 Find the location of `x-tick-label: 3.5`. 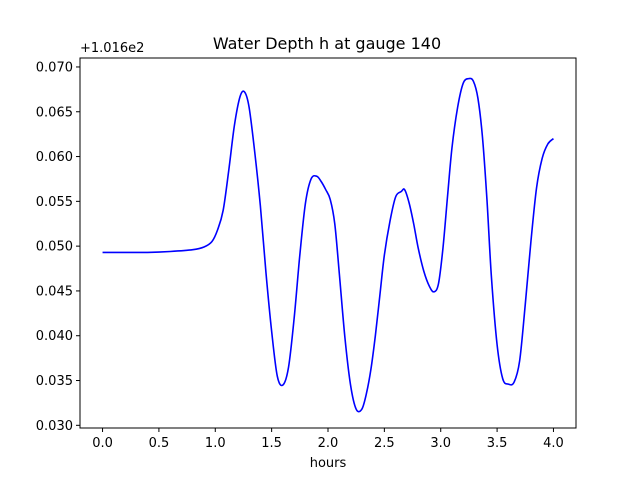

x-tick-label: 3.5 is located at coordinates (497, 443).